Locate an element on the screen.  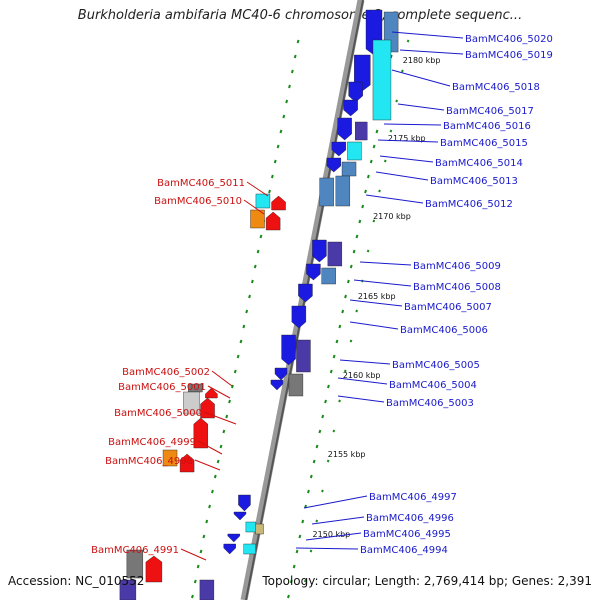
kbp-marker-label: 2155 kbp is located at coordinates (347, 454).